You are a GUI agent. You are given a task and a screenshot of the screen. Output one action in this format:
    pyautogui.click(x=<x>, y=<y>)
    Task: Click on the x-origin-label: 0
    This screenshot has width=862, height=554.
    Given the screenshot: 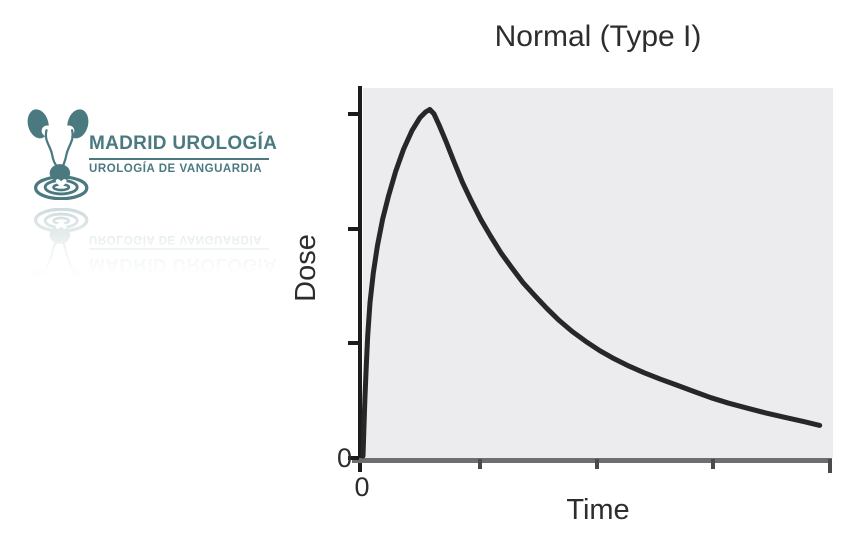 What is the action you would take?
    pyautogui.click(x=362, y=487)
    